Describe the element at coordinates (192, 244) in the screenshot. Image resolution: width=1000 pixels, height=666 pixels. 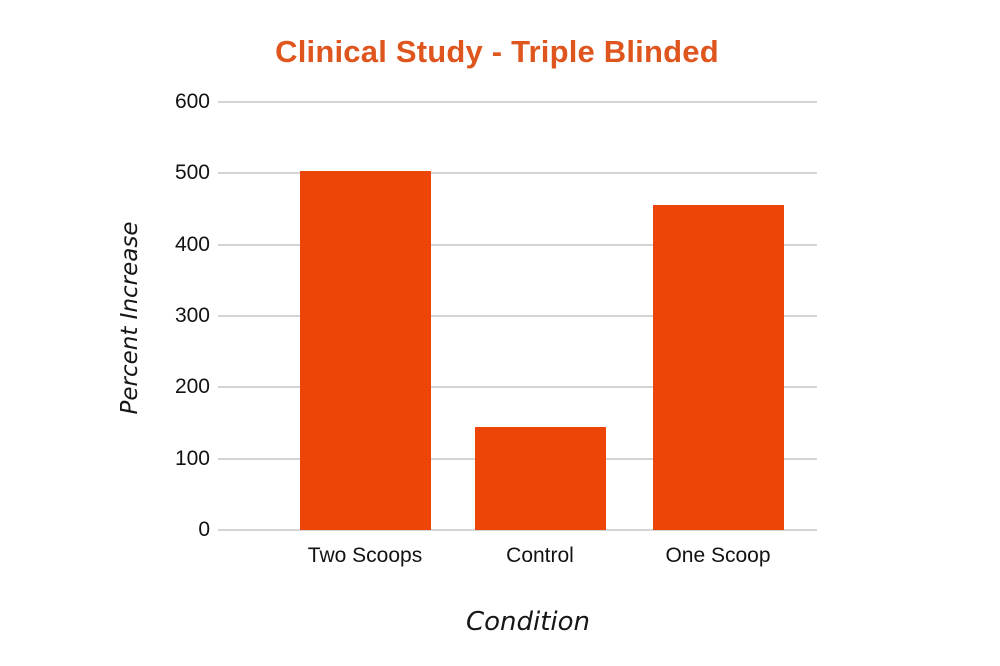
I see `y-tick-label-400: 400` at that location.